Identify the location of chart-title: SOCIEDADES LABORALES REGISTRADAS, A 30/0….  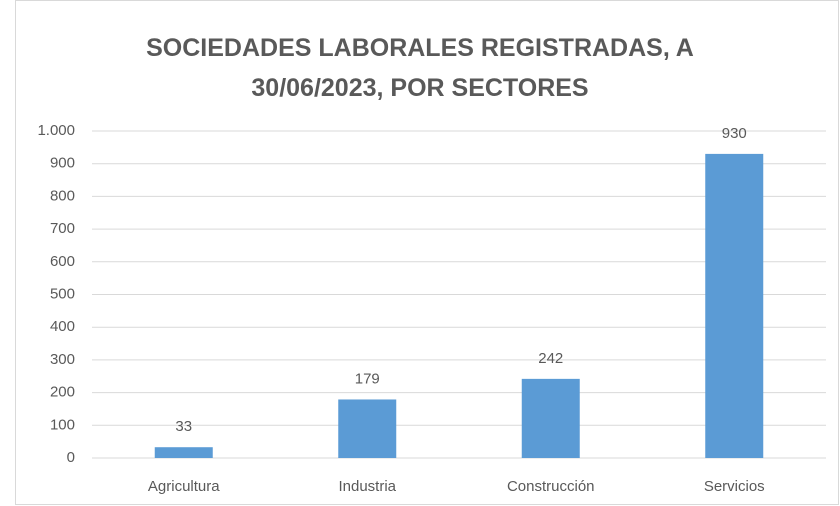
(420, 68).